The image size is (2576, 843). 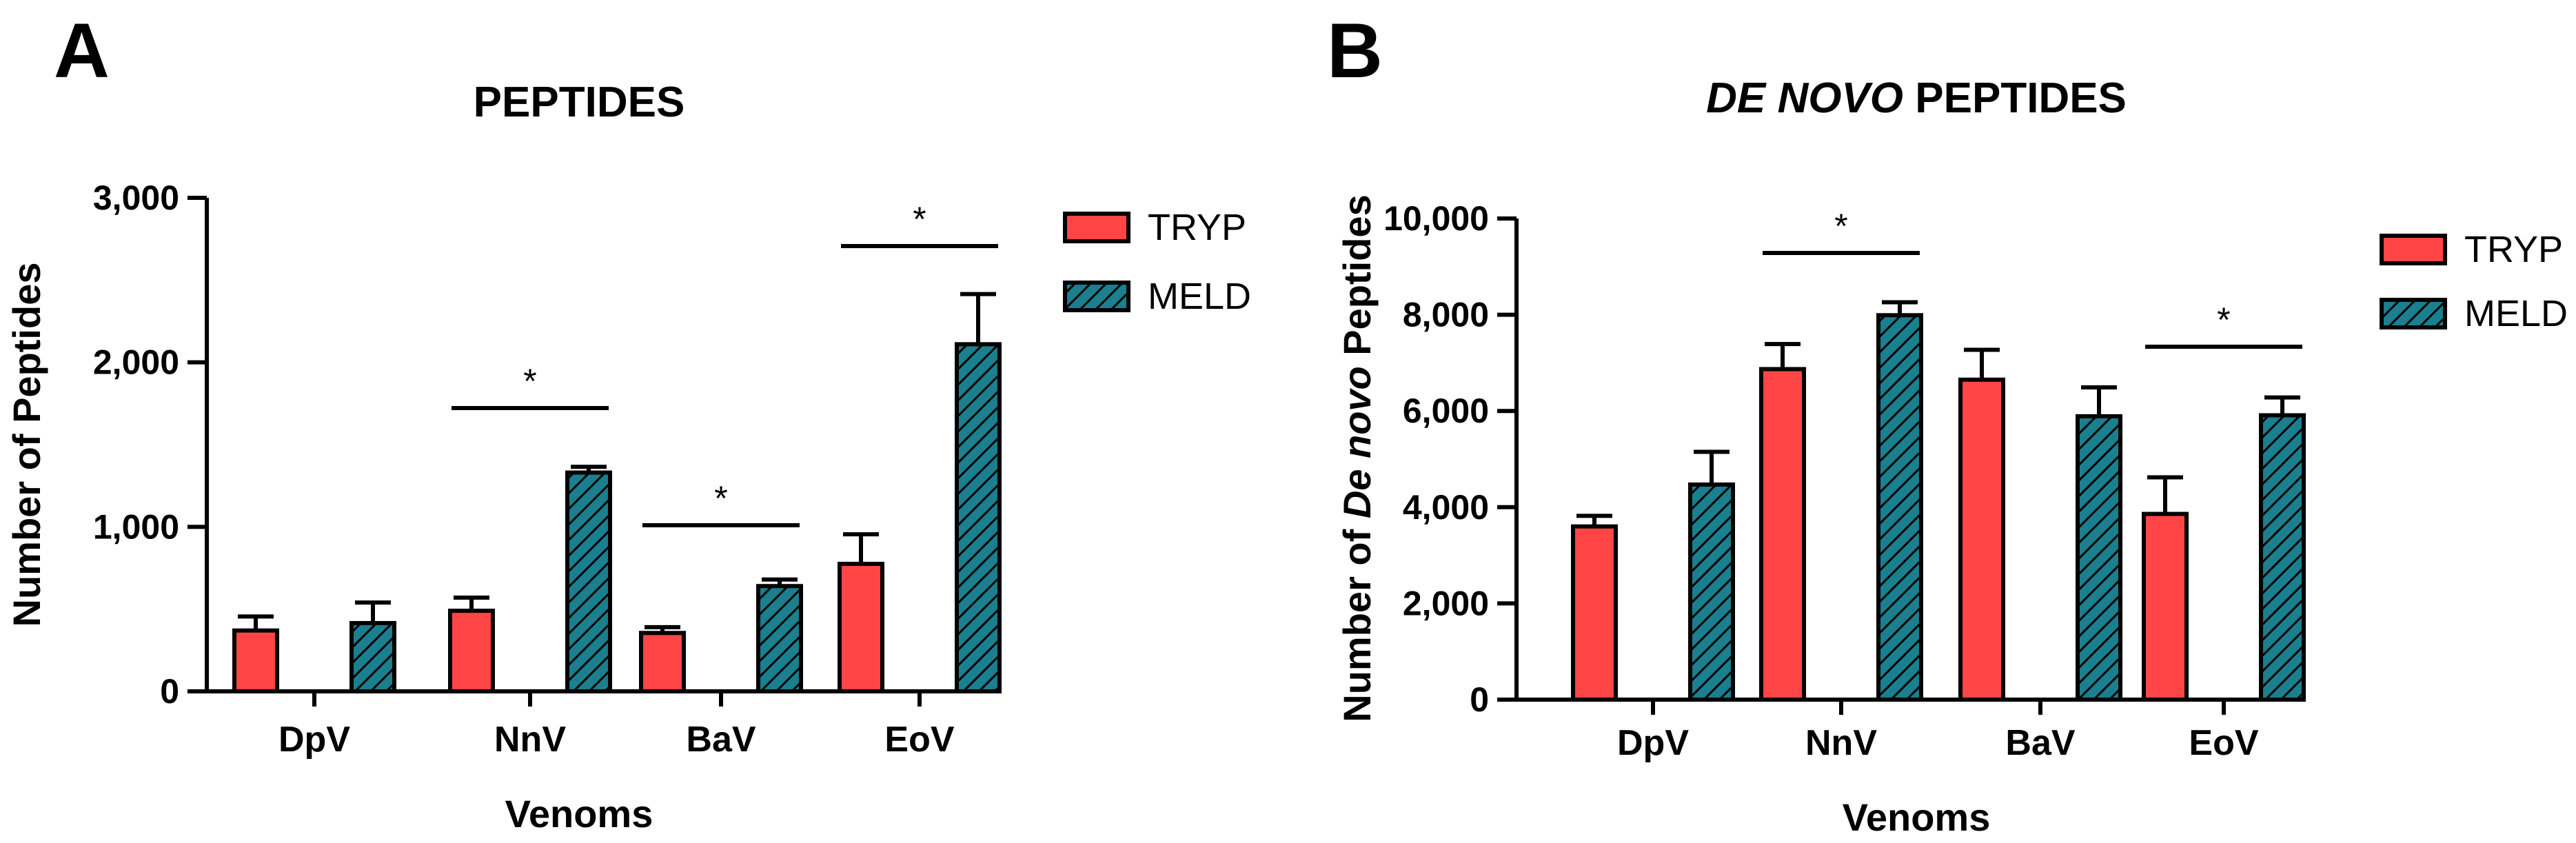 What do you see at coordinates (471, 651) in the screenshot?
I see `chart-a-bar-tryp-nnv` at bounding box center [471, 651].